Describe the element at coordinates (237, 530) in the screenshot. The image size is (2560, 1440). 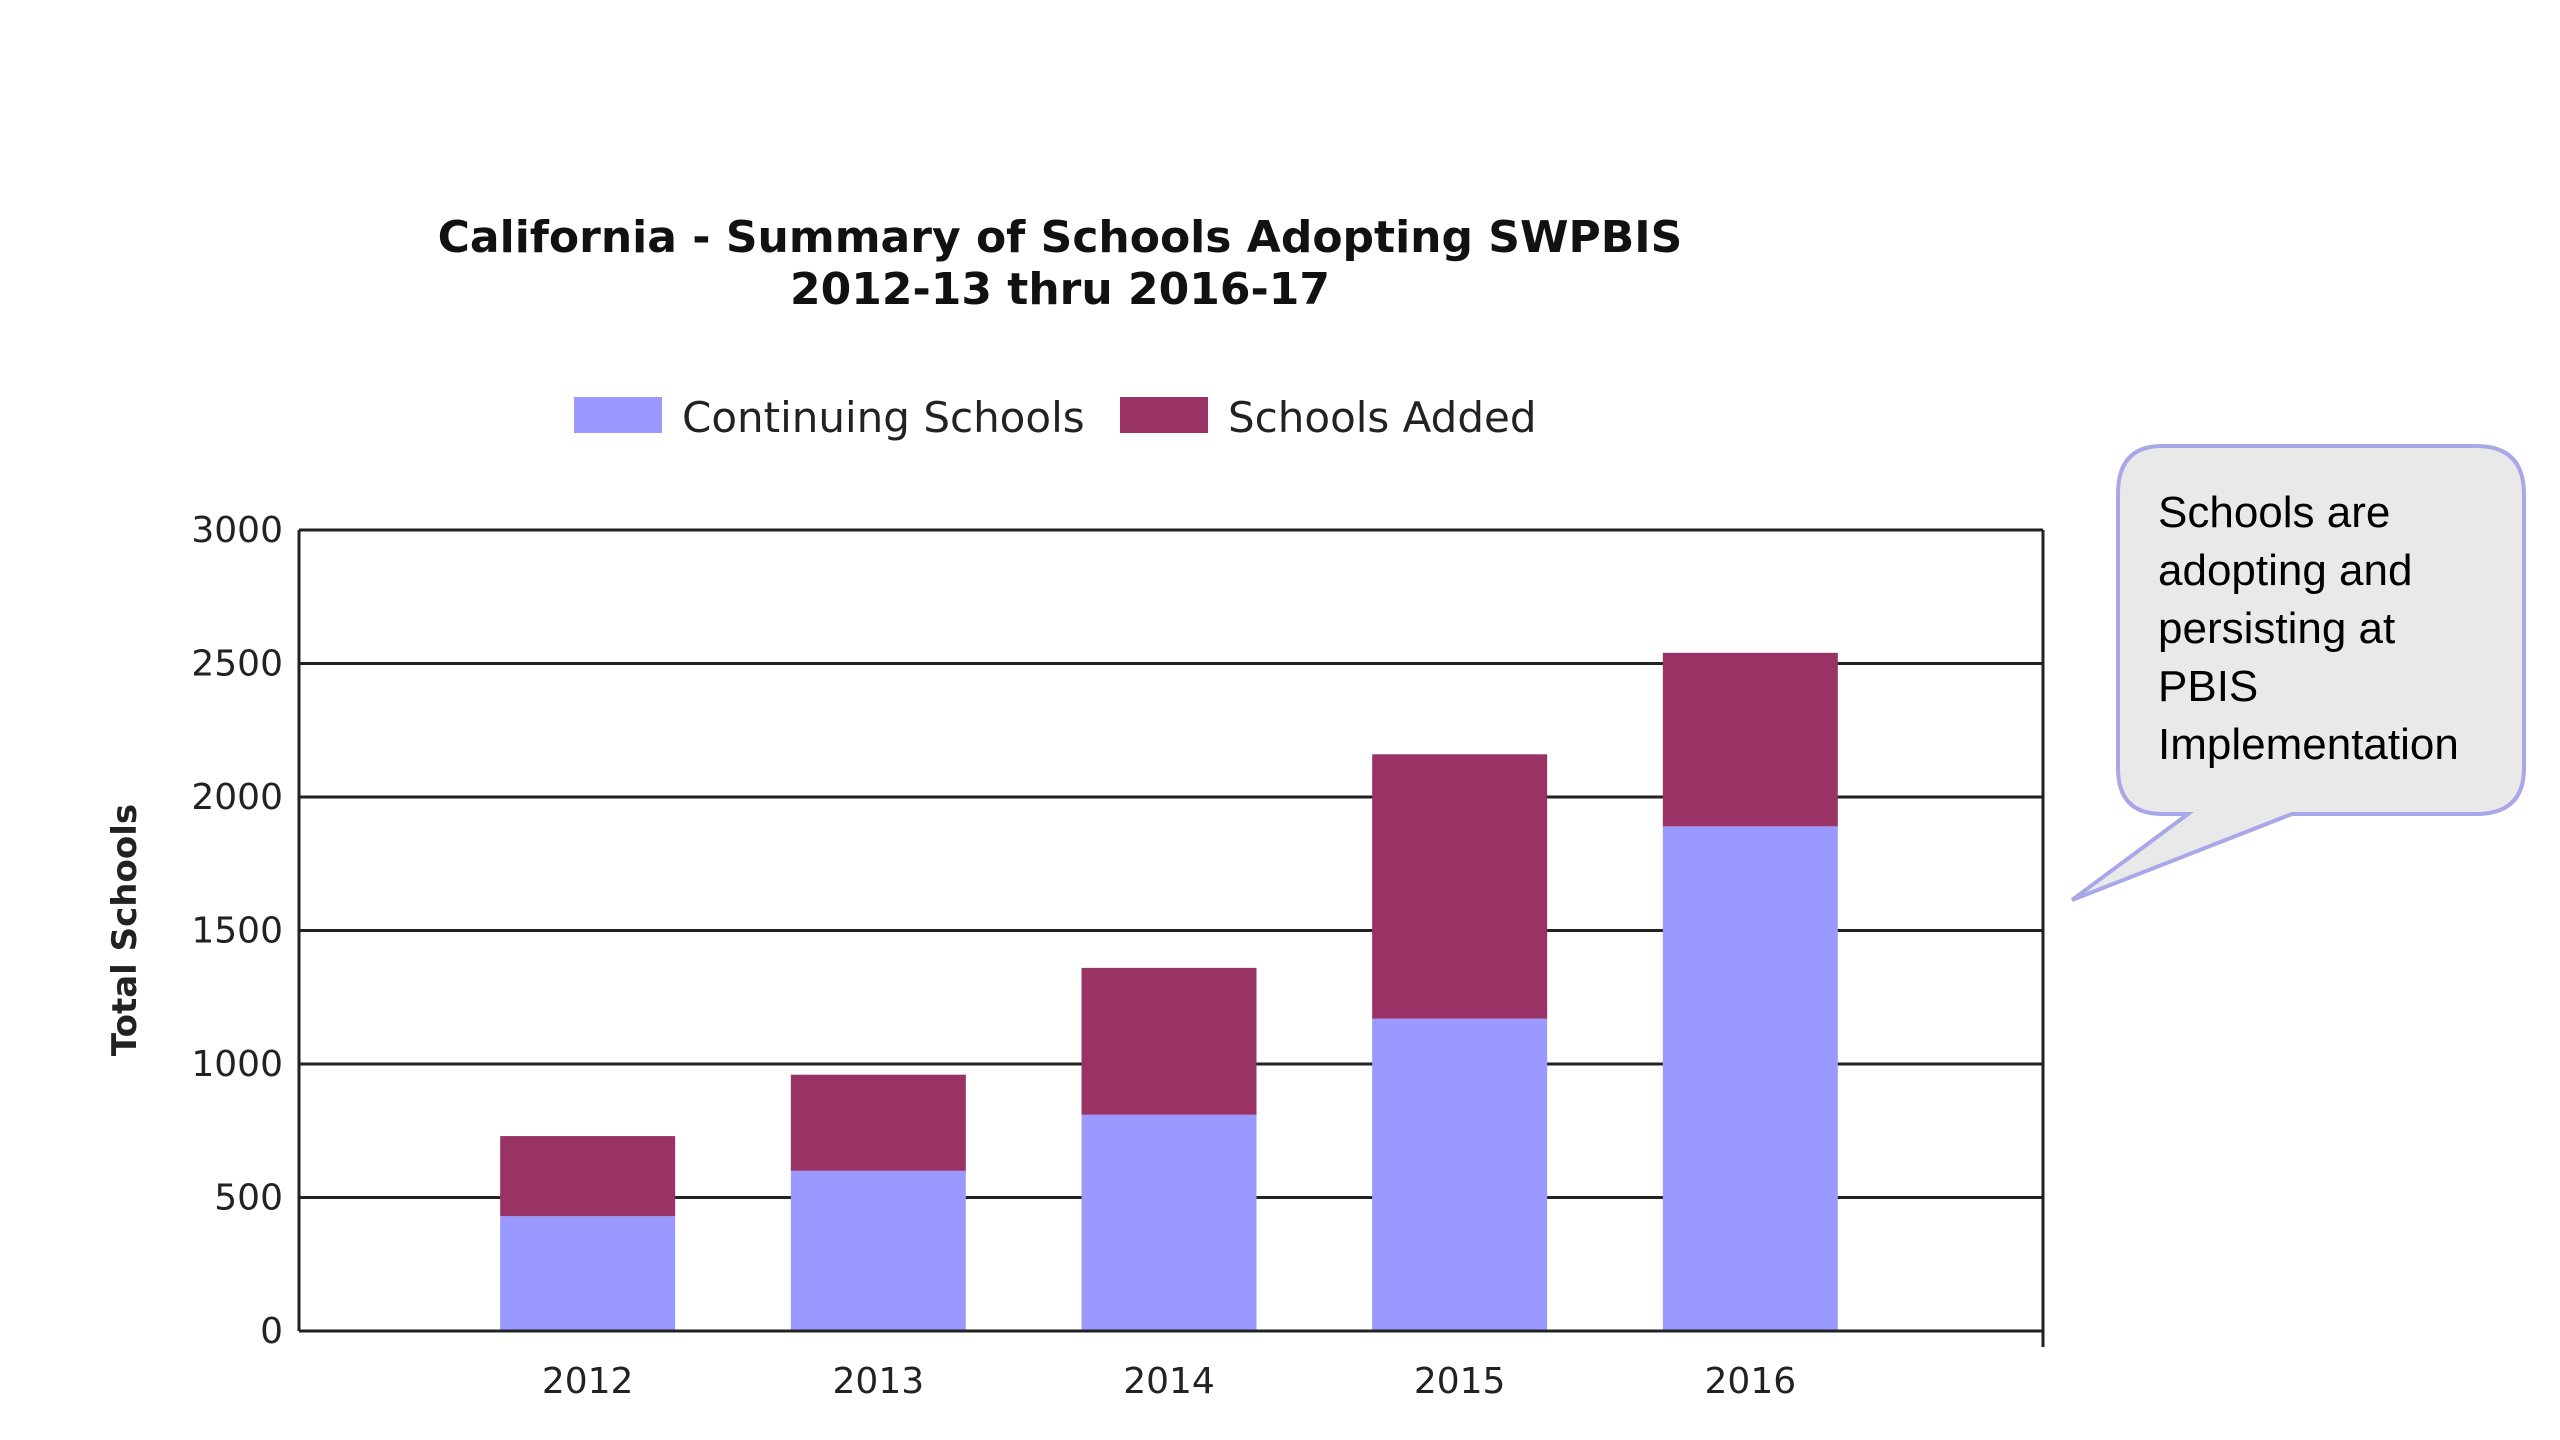
I see `y-tick-label: 3000` at that location.